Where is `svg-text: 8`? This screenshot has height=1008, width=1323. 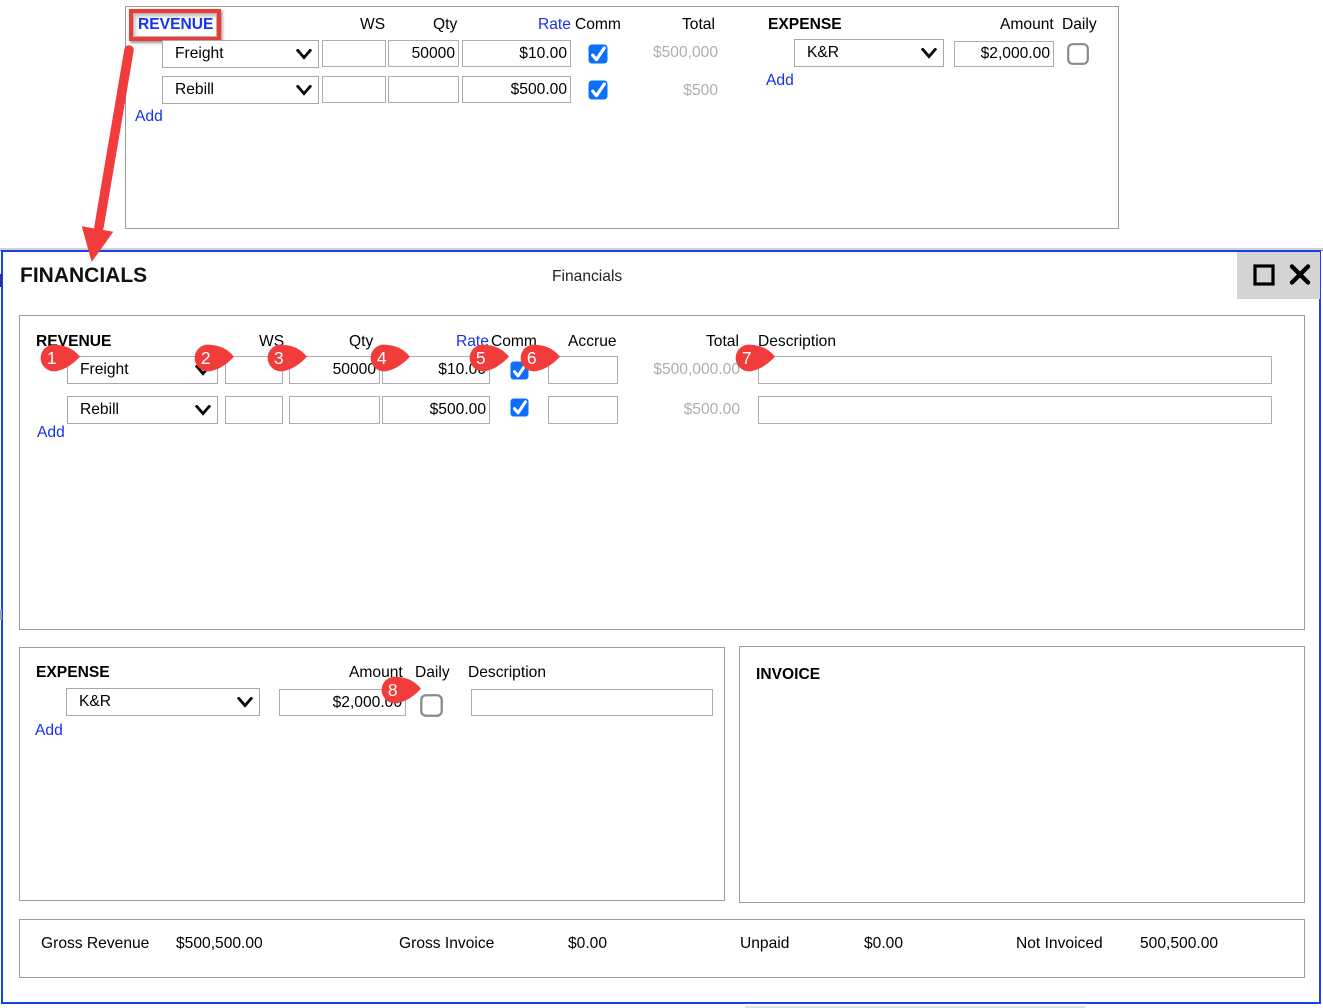
svg-text: 8 is located at coordinates (393, 690).